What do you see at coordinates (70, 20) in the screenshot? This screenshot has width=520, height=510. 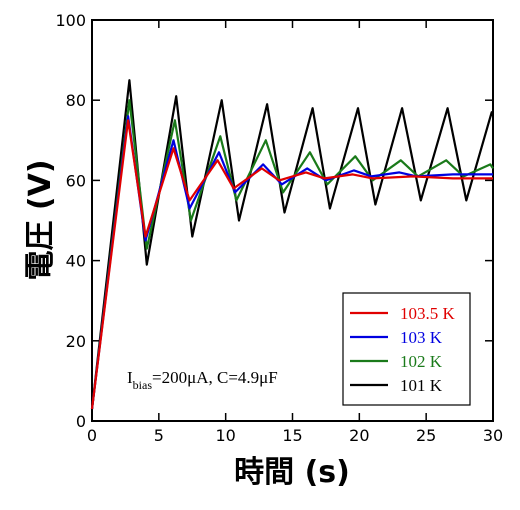 I see `y-tick-label: 100` at bounding box center [70, 20].